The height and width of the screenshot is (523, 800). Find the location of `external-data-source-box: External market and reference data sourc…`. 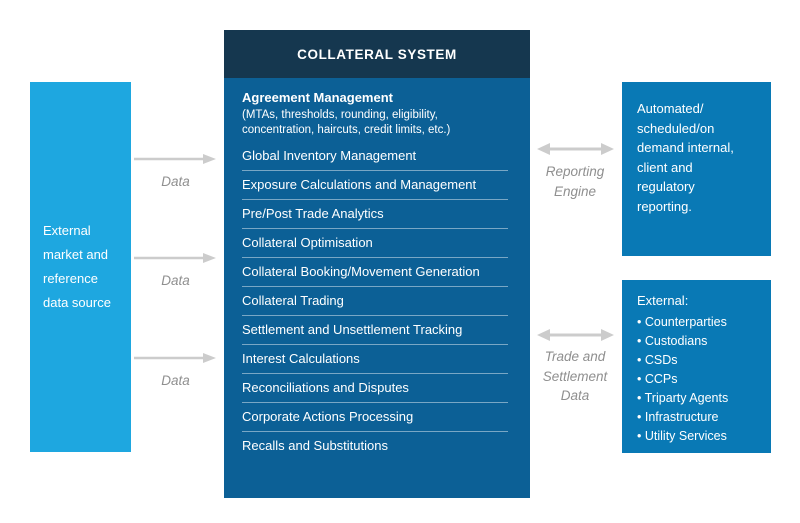

external-data-source-box: External market and reference data sourc… is located at coordinates (80, 267).